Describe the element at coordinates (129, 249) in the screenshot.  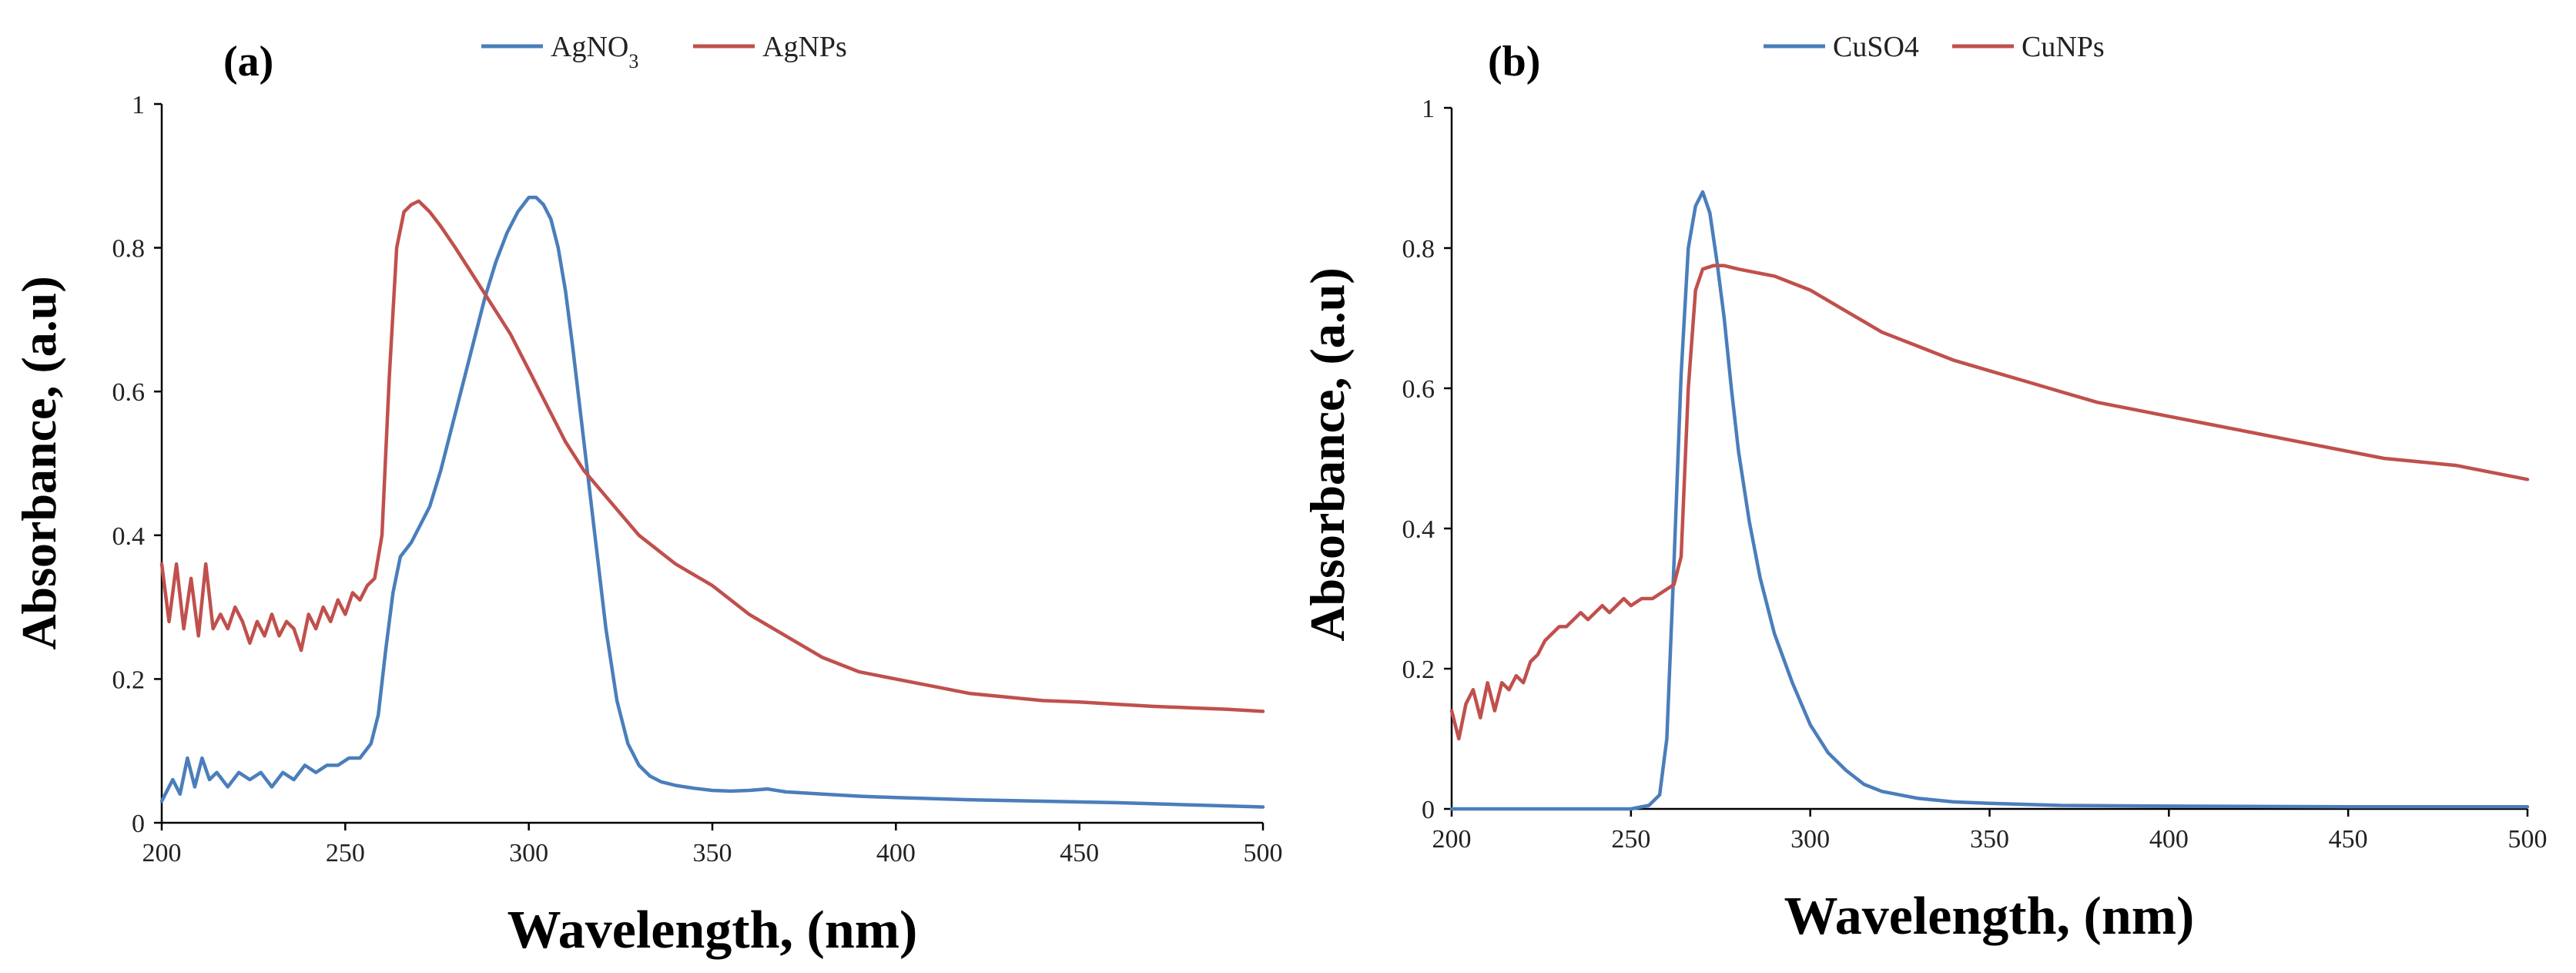
I see `panel-a-y-tick-label: 0.8` at that location.